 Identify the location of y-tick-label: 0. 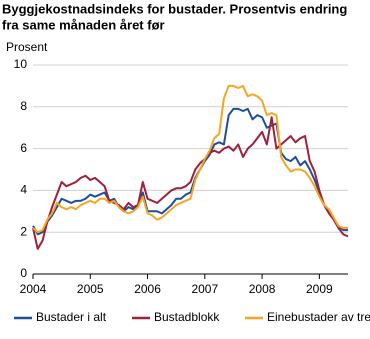
(23, 273).